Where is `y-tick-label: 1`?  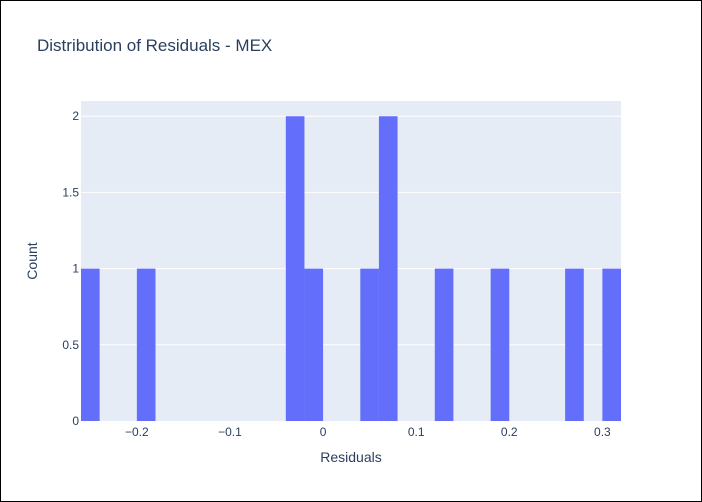 y-tick-label: 1 is located at coordinates (75, 269).